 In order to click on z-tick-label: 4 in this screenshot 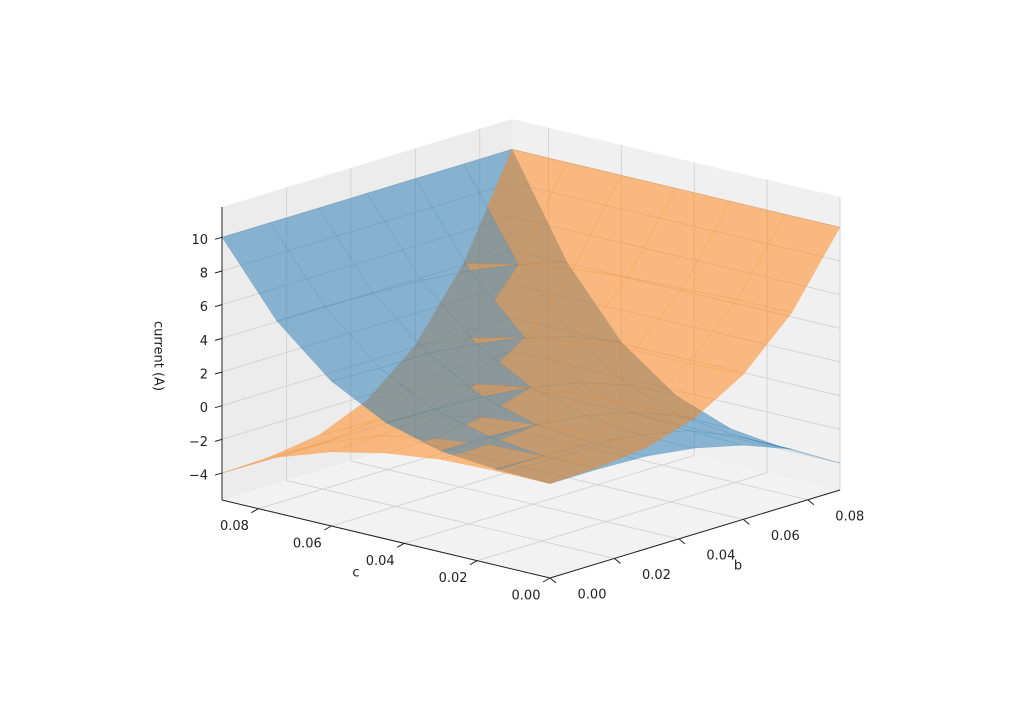, I will do `click(204, 341)`.